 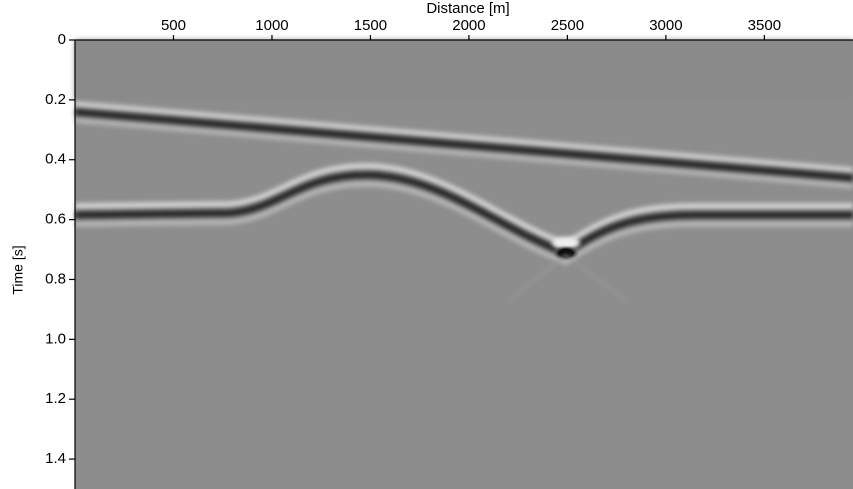 What do you see at coordinates (271, 25) in the screenshot?
I see `x-tick-label: 1000` at bounding box center [271, 25].